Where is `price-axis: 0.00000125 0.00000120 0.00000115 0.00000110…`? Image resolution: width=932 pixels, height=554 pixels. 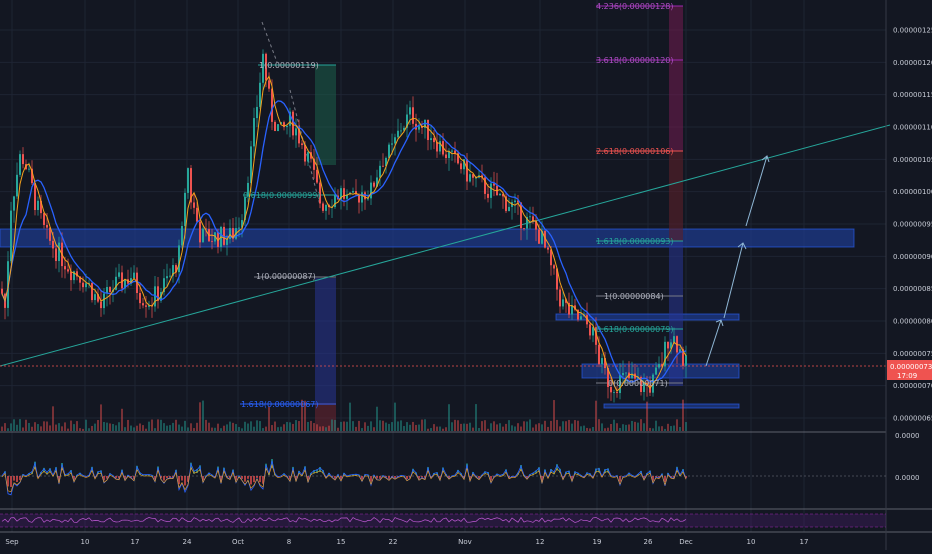 price-axis: 0.00000125 0.00000120 0.00000115 0.00000110… is located at coordinates (912, 225).